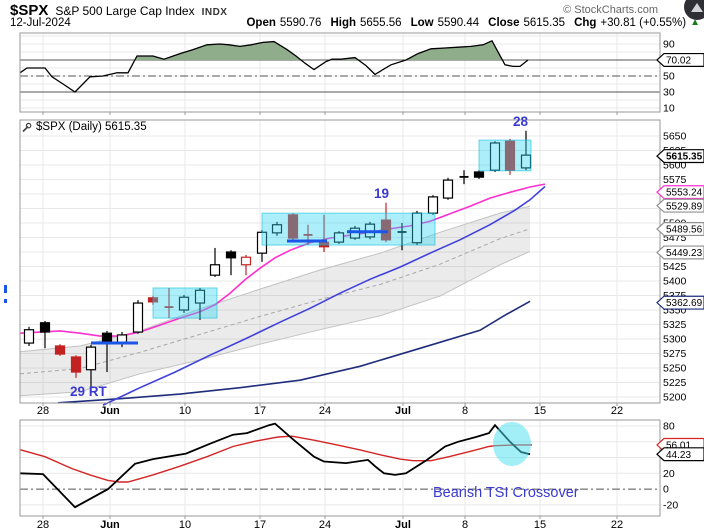 The width and height of the screenshot is (704, 532). Describe the element at coordinates (91, 127) in the screenshot. I see `series-label: $SPX (Daily) 5615.35` at that location.